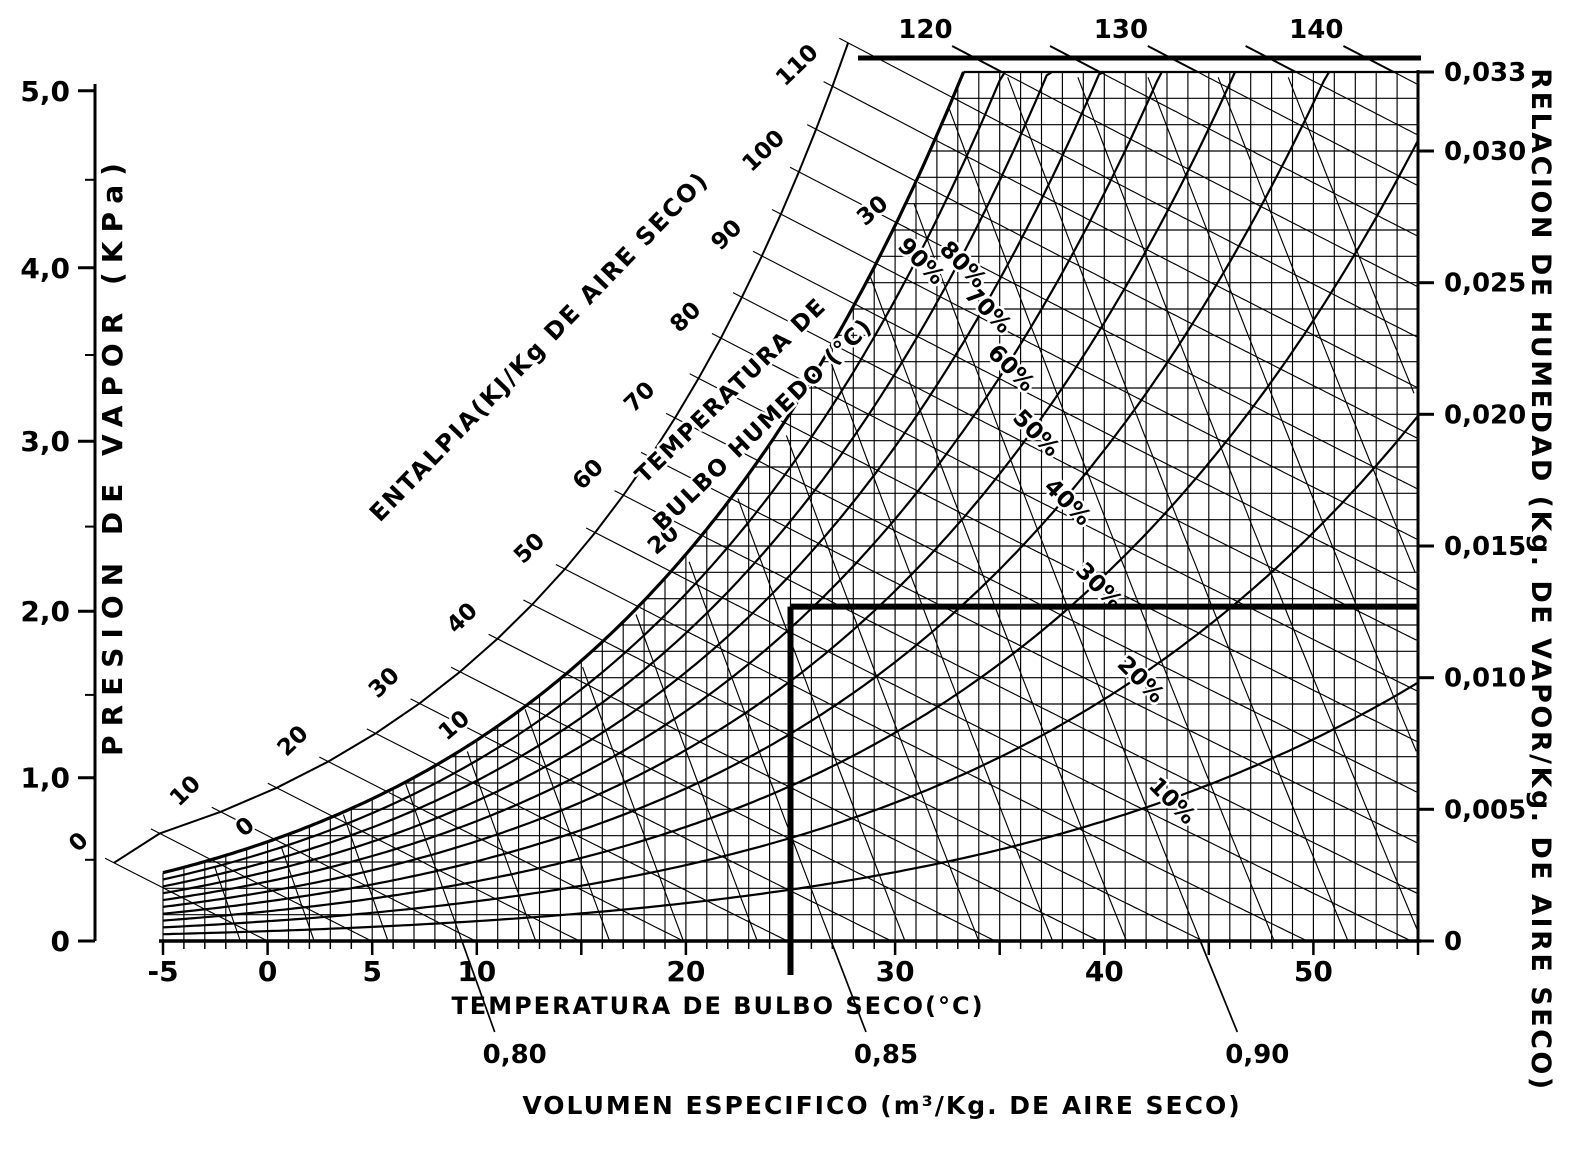 Image resolution: width=1584 pixels, height=1162 pixels. Describe the element at coordinates (685, 971) in the screenshot. I see `x-axis-tick-label: 20` at that location.